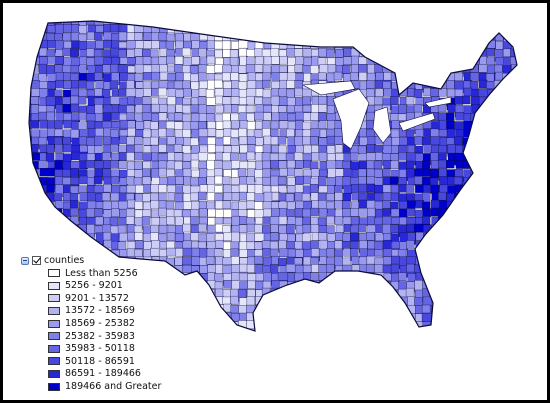 The height and width of the screenshot is (403, 550). What do you see at coordinates (25, 260) in the screenshot?
I see `collapse-icon` at bounding box center [25, 260].